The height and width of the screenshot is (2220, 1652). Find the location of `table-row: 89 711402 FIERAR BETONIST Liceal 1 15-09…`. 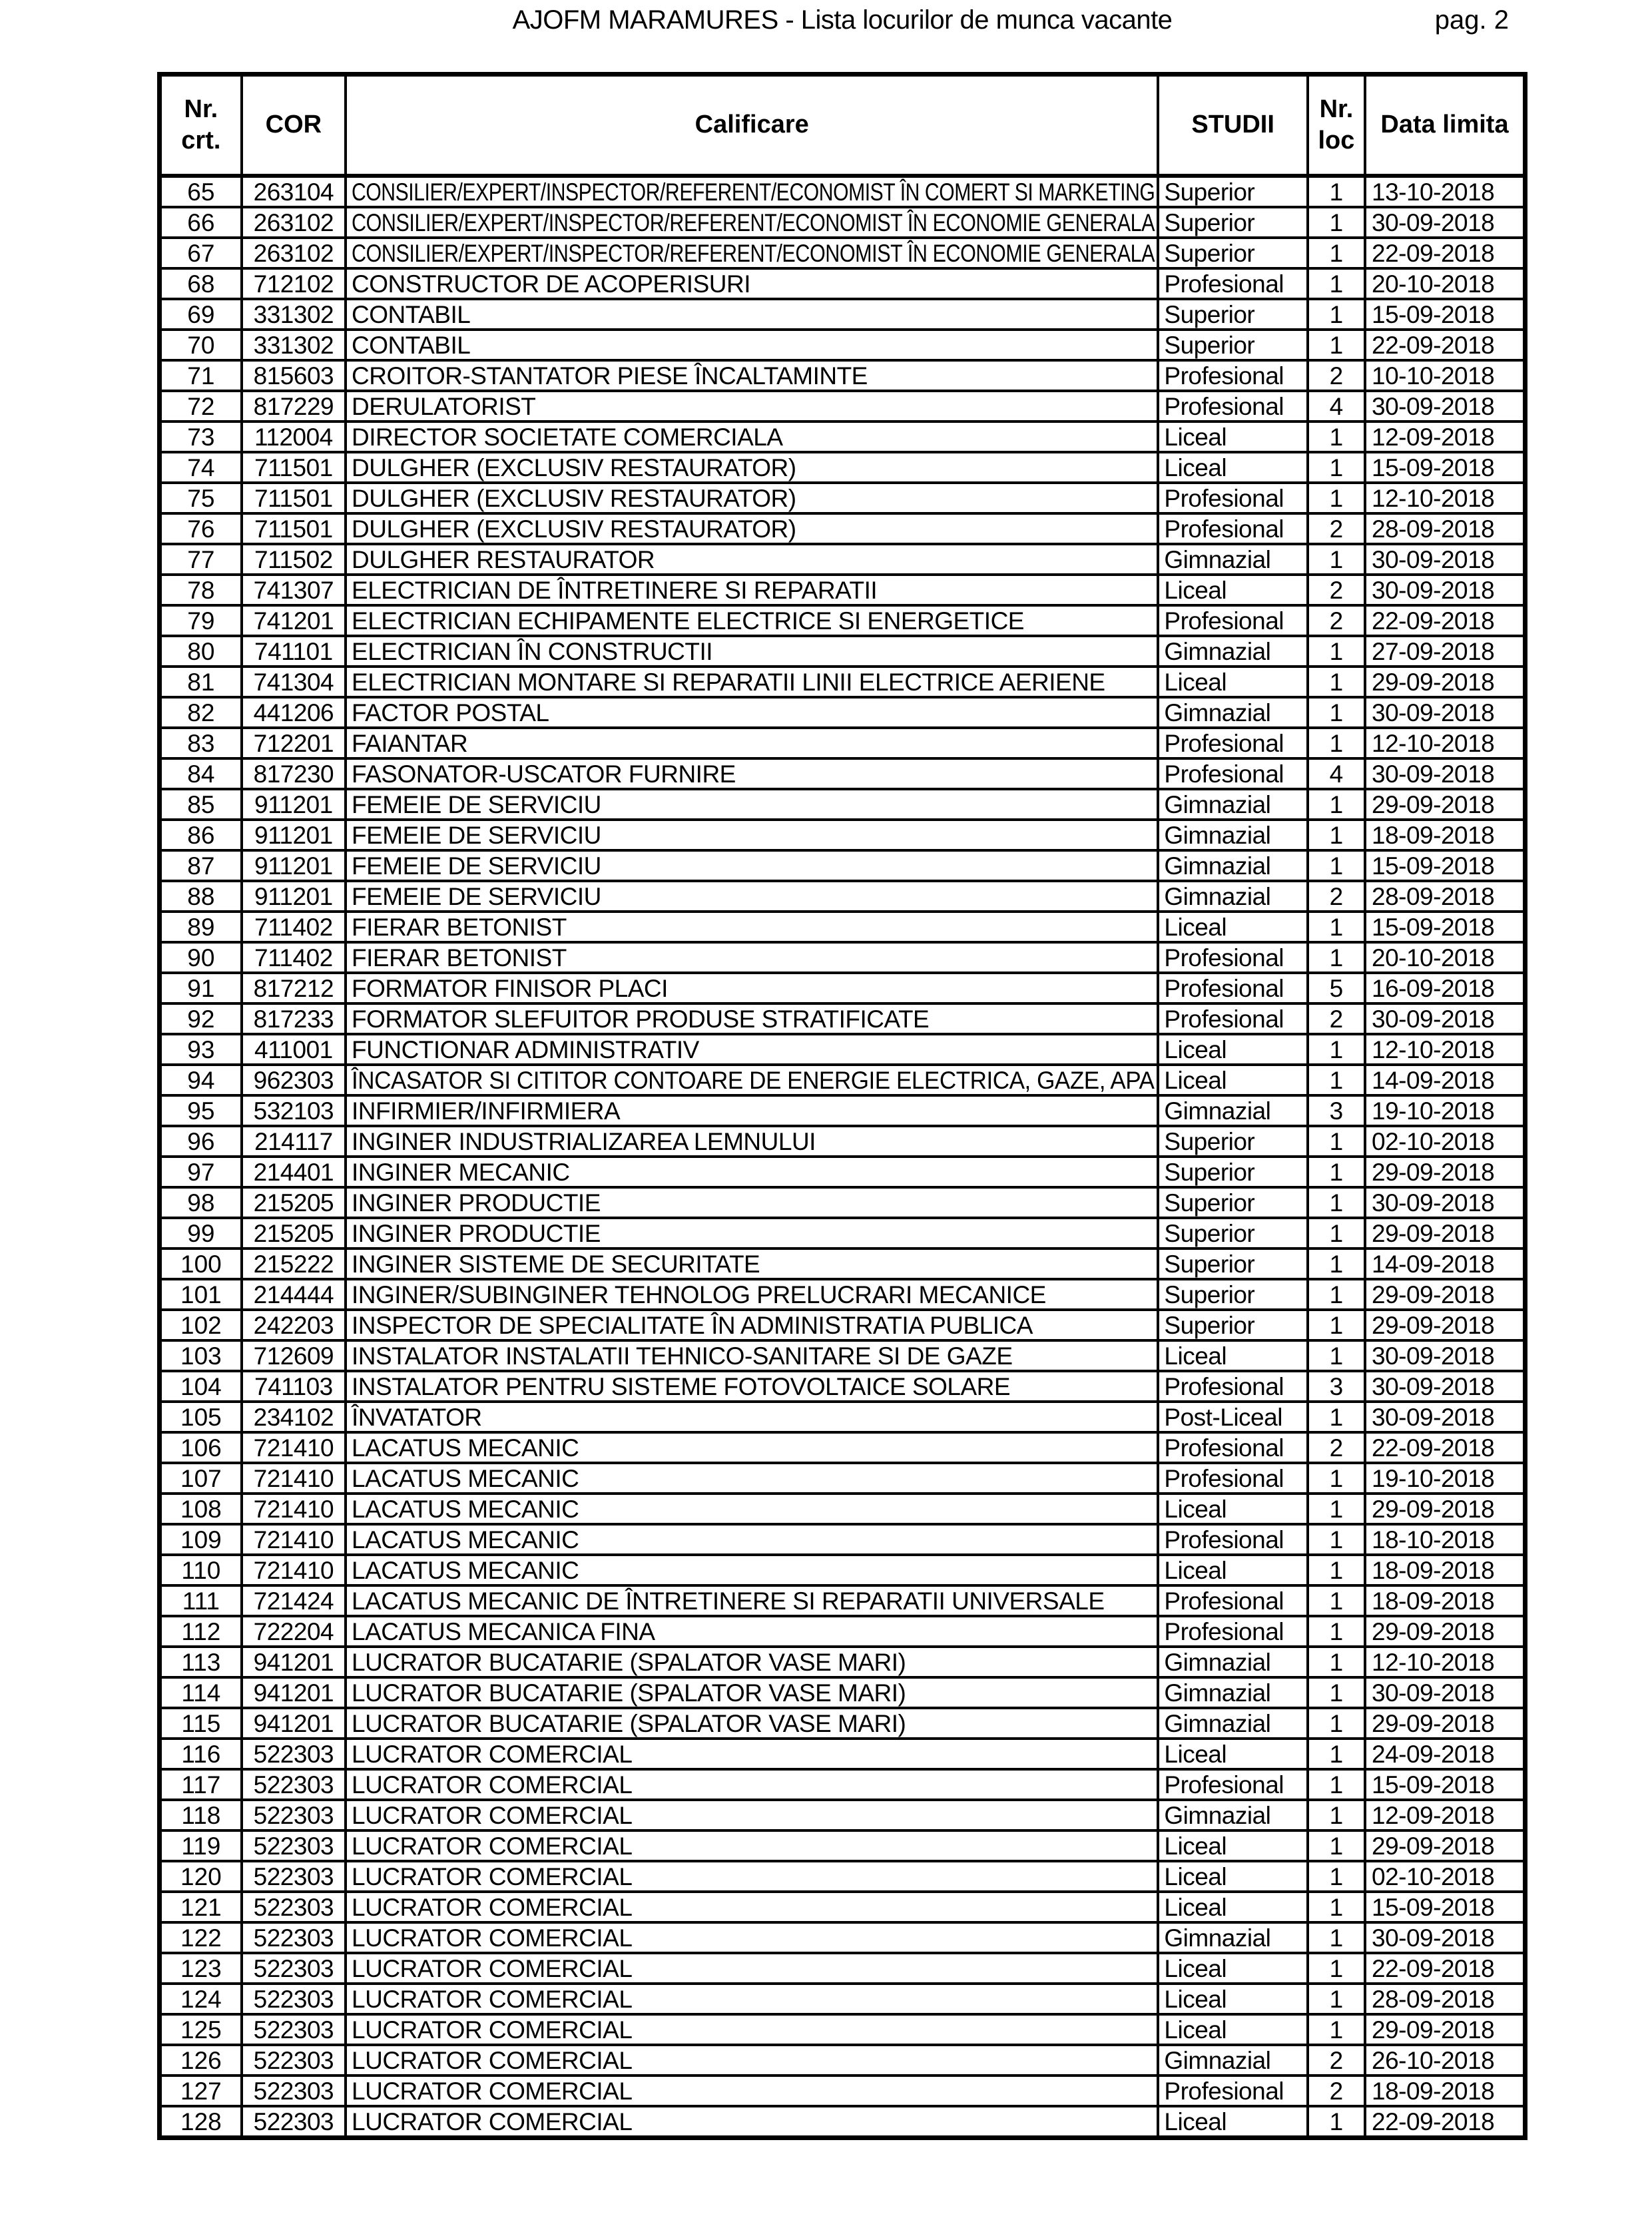

table-row: 89 711402 FIERAR BETONIST Liceal 1 15-09… is located at coordinates (842, 927).